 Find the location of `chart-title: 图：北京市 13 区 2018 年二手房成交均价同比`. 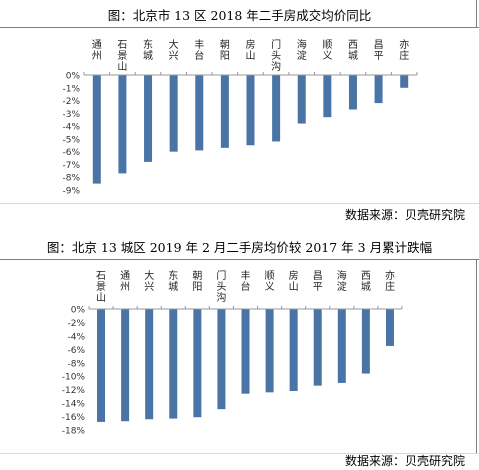

chart-title: 图：北京市 13 区 2018 年二手房成交均价同比 is located at coordinates (239, 15).